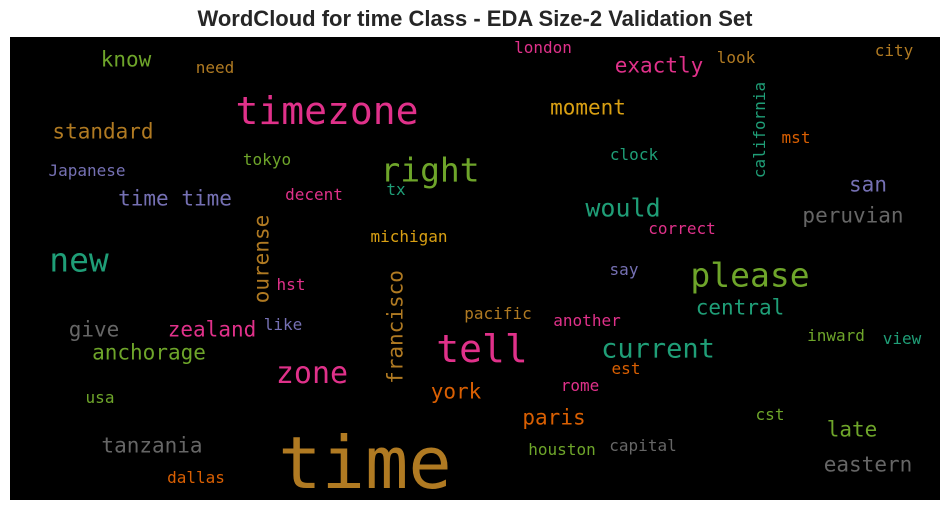 This screenshot has width=950, height=511. Describe the element at coordinates (626, 368) in the screenshot. I see `word-est: est` at that location.